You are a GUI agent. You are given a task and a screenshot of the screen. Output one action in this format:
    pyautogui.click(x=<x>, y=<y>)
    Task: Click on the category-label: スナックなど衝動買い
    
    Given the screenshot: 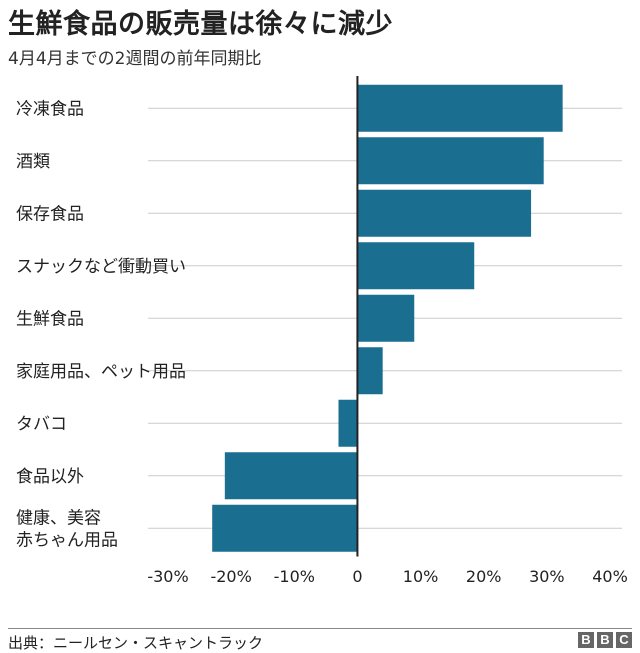 What is the action you would take?
    pyautogui.click(x=101, y=267)
    